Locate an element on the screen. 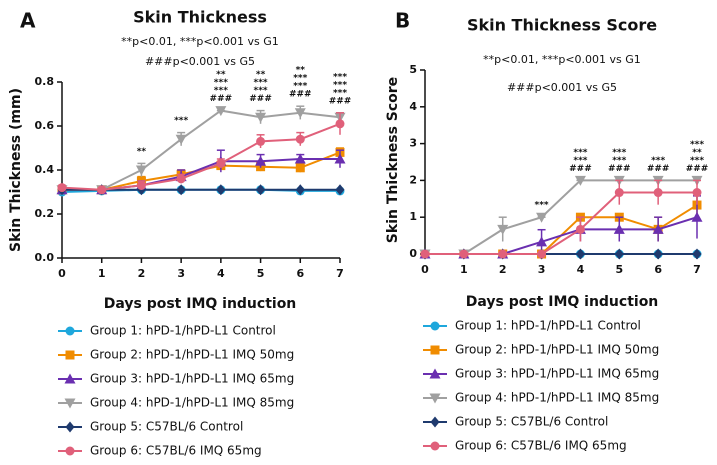 The width and height of the screenshot is (717, 465). x-tick-label: 1 is located at coordinates (102, 273).